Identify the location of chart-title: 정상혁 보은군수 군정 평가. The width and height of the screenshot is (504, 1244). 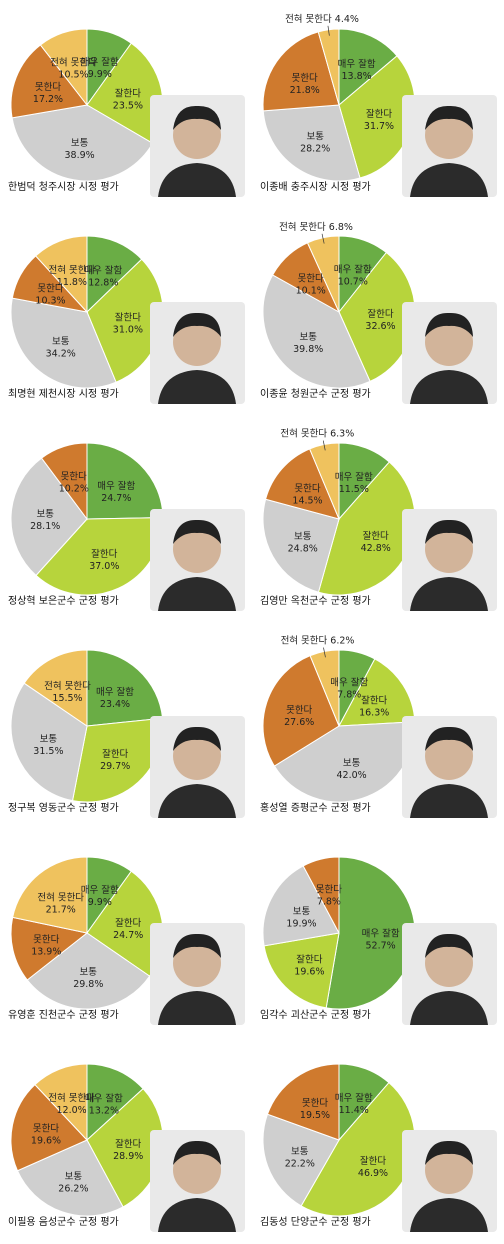
(63, 601).